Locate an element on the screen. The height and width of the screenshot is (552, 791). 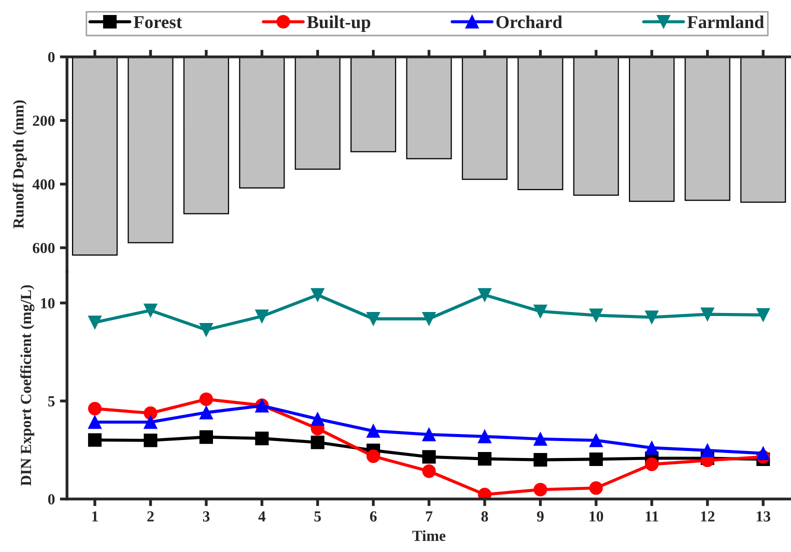
x-tick-label: 2 is located at coordinates (150, 516).